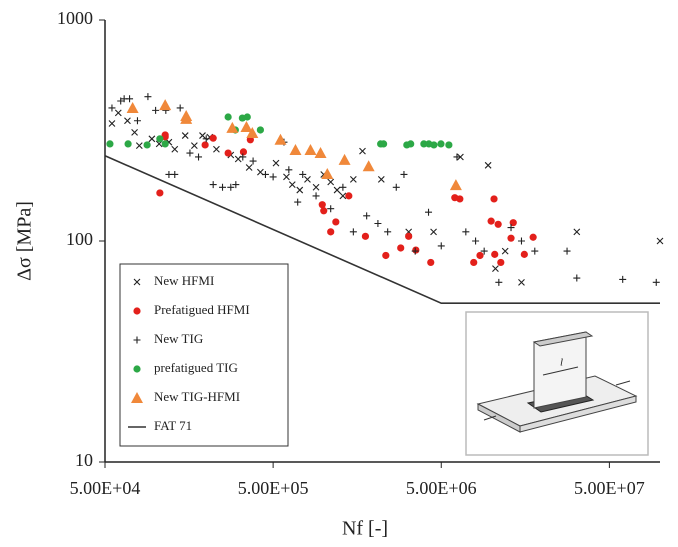 The image size is (678, 547). Describe the element at coordinates (561, 363) in the screenshot. I see `inset-label: l` at that location.